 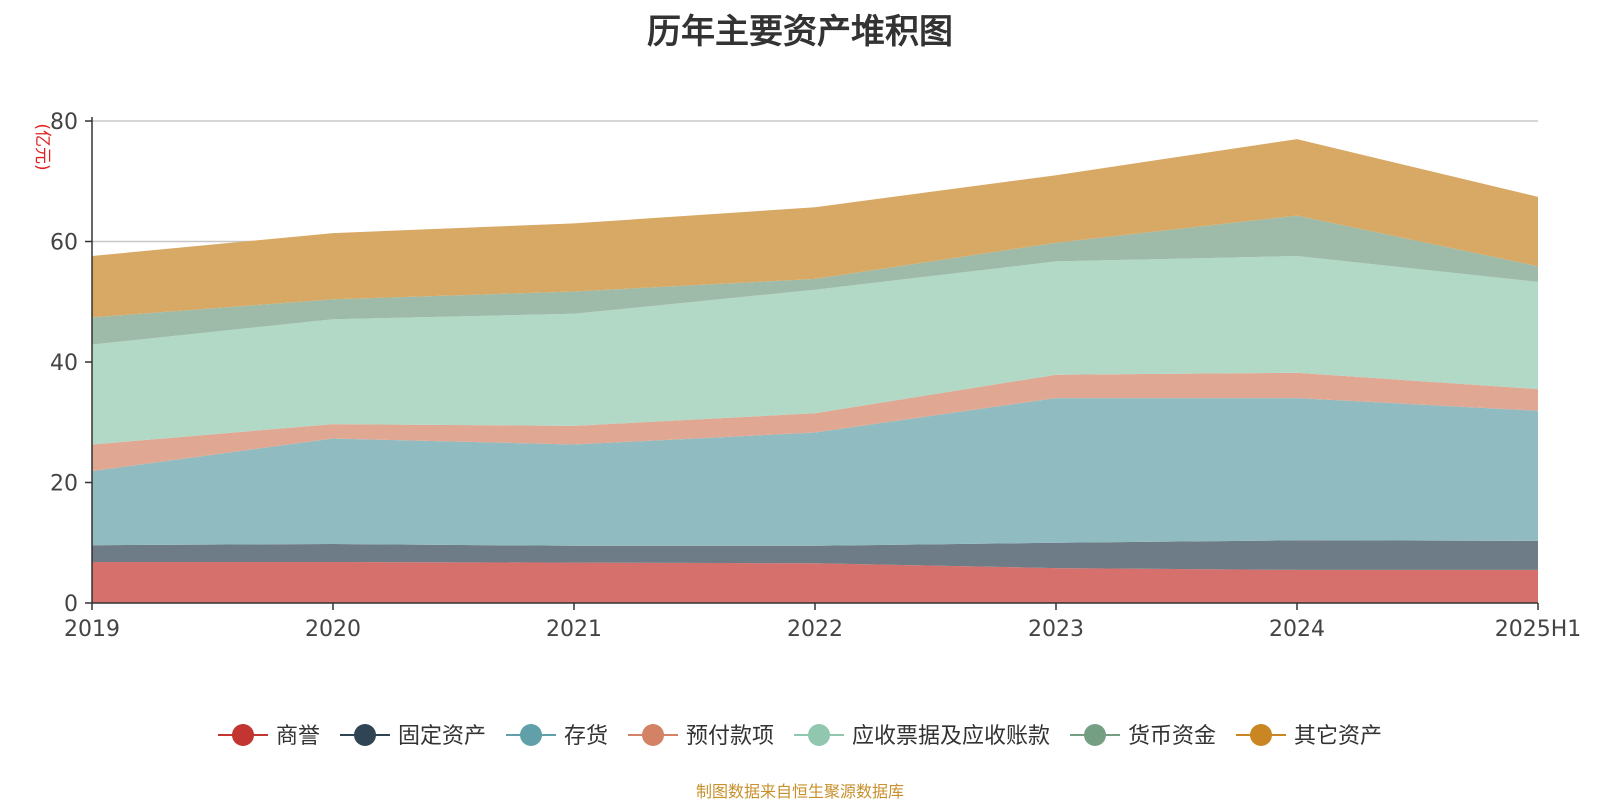 I want to click on legend-label-3: 预付款项, so click(x=730, y=736).